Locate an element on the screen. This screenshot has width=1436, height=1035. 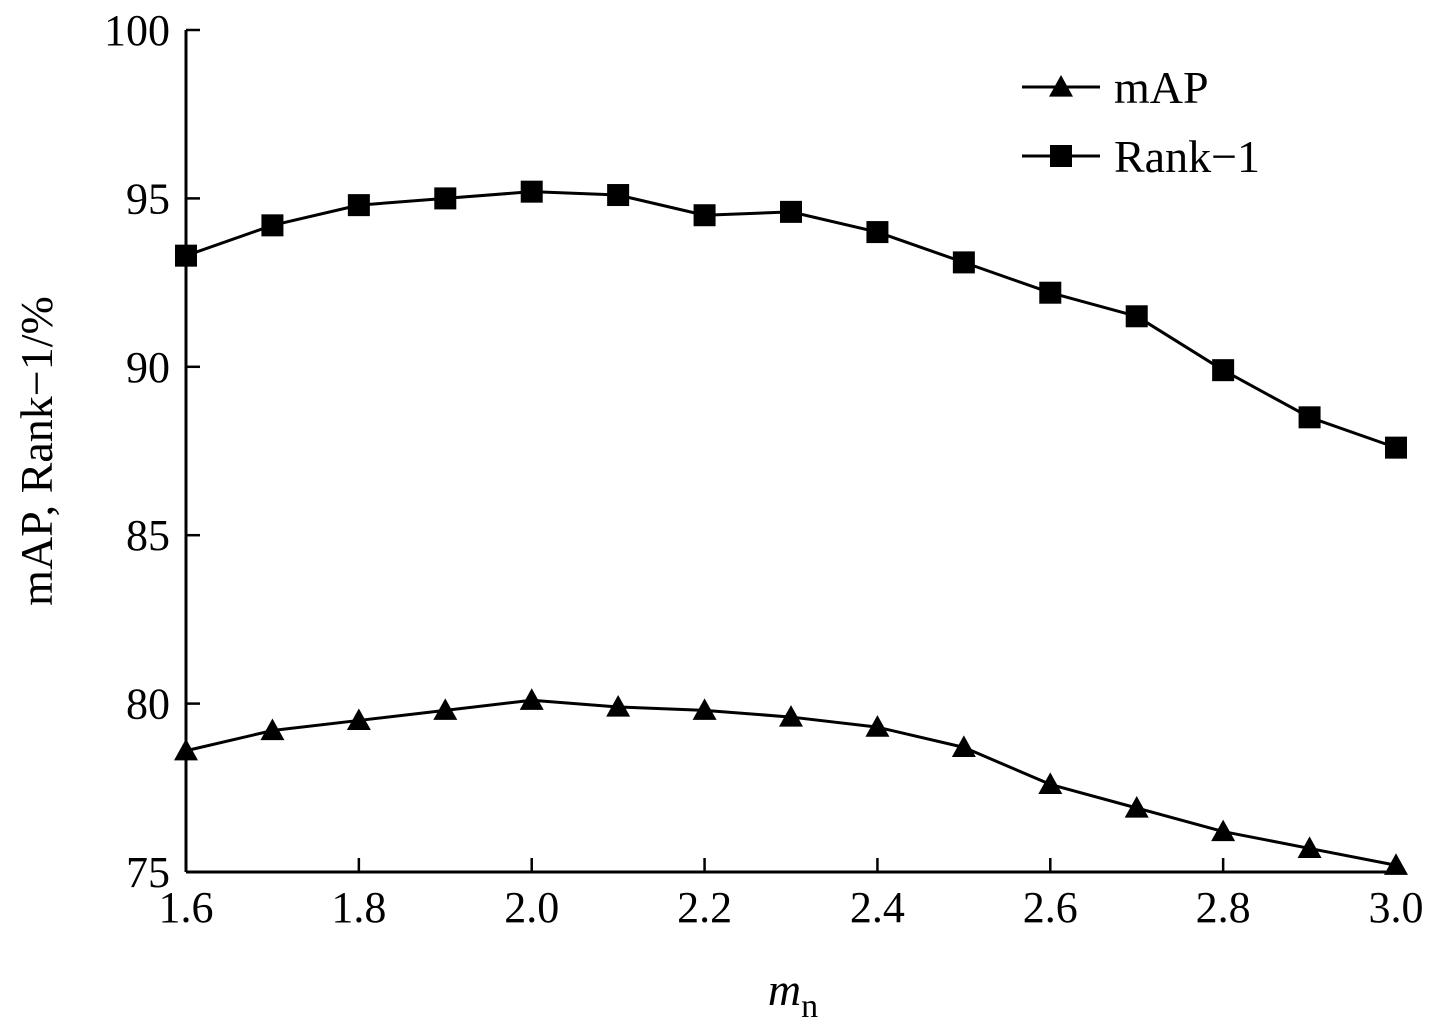
x-tick-label: 2.8 is located at coordinates (1223, 907).